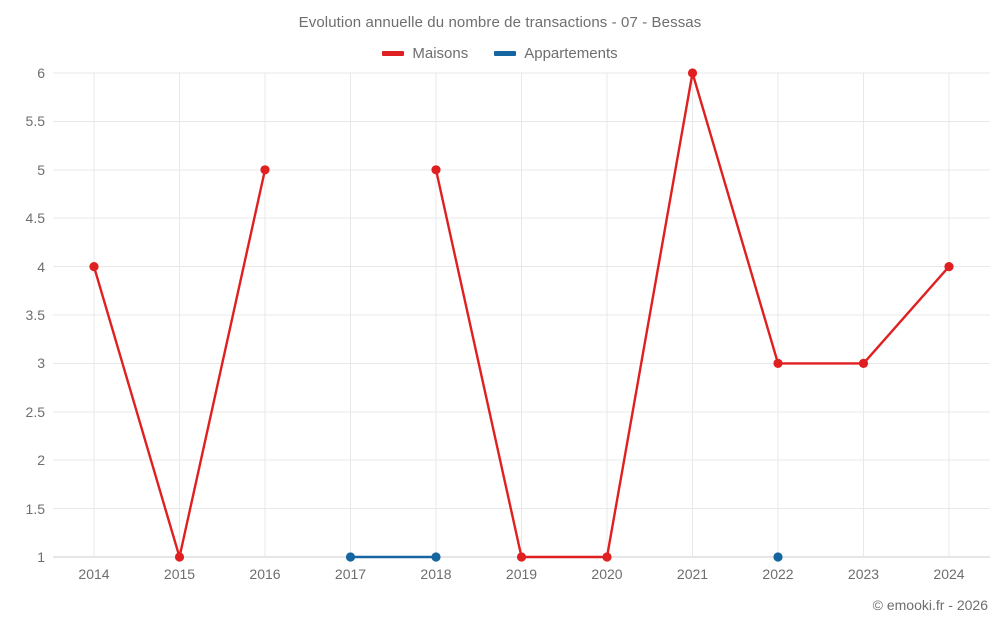  I want to click on y-tick-label: 6, so click(41, 73).